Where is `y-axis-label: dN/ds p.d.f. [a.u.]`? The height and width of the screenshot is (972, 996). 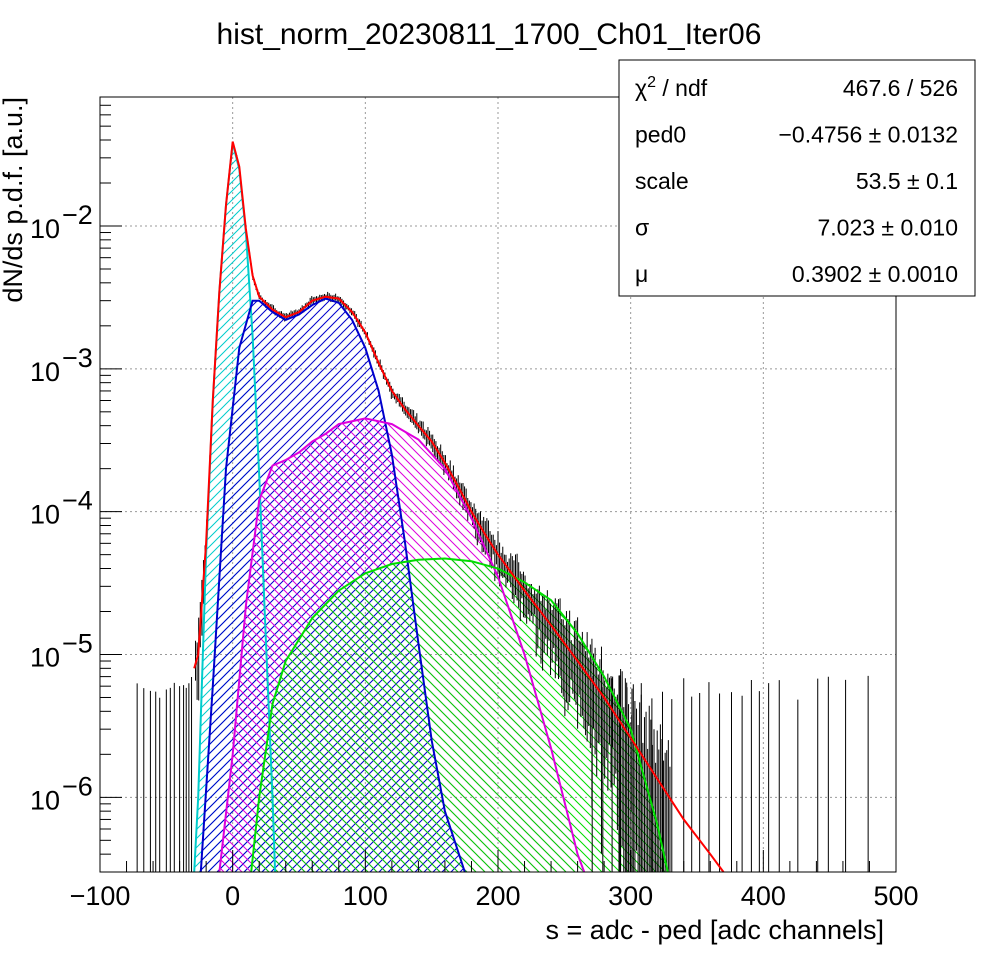
y-axis-label: dN/ds p.d.f. [a.u.] is located at coordinates (14, 200).